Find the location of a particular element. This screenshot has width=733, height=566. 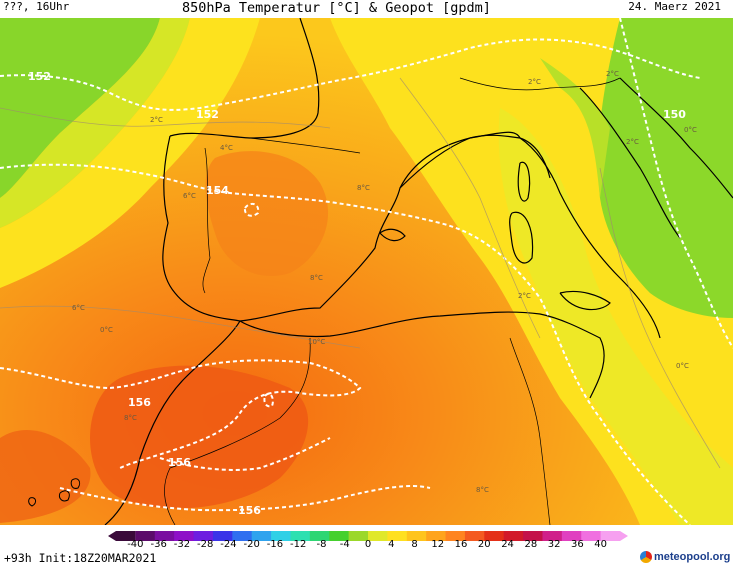

border-alps is located at coordinates (540, 84).